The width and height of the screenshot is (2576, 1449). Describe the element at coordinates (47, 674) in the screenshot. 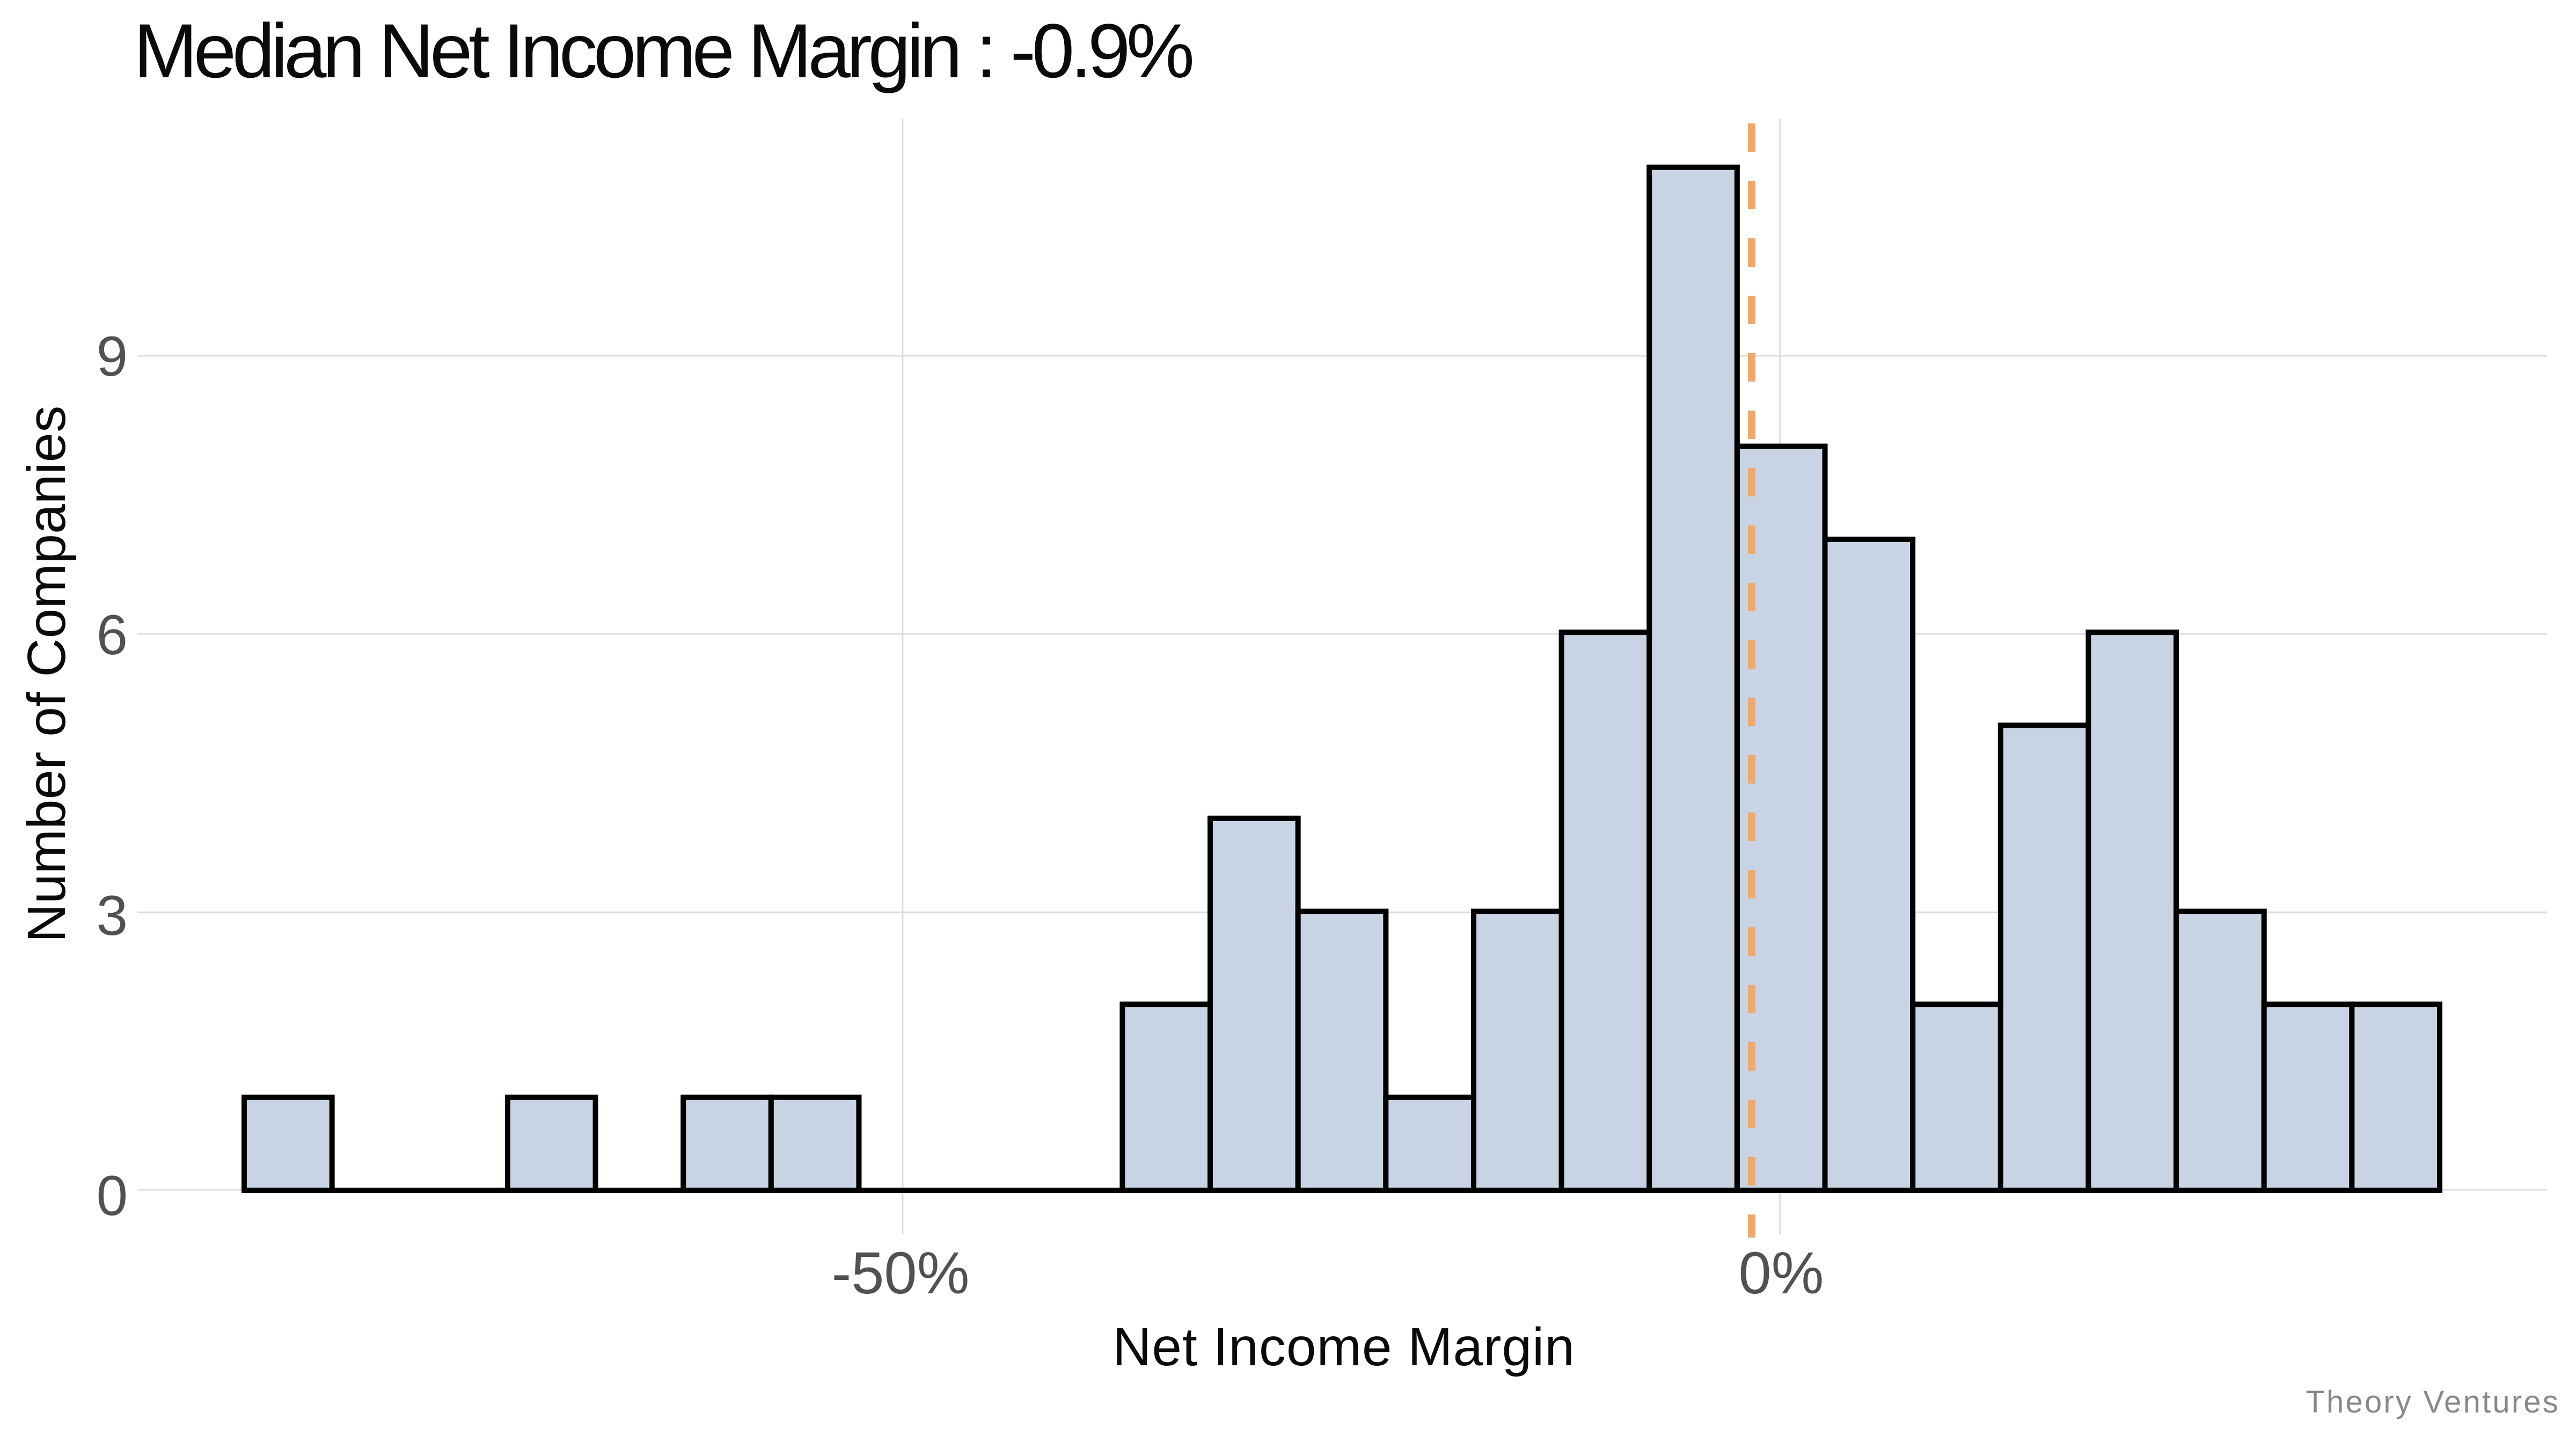

I see `svg-text: Number of Companies` at that location.